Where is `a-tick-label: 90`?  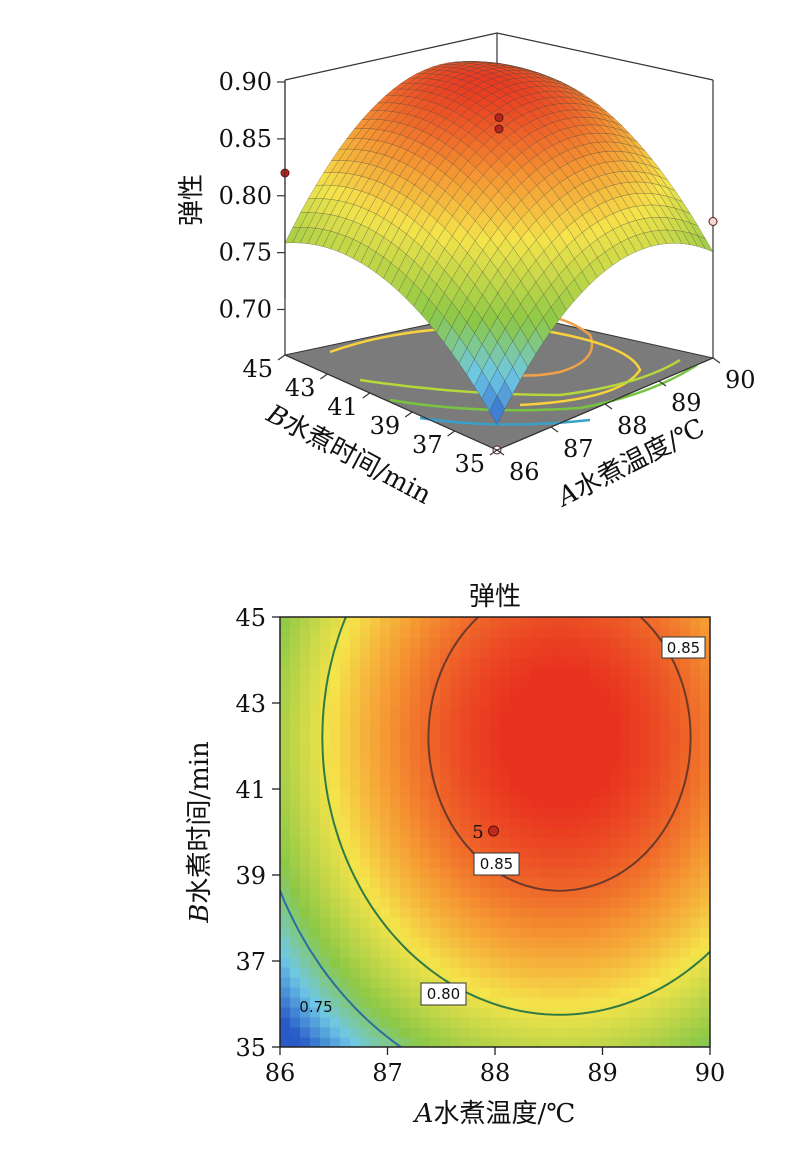
a-tick-label: 90 is located at coordinates (740, 380).